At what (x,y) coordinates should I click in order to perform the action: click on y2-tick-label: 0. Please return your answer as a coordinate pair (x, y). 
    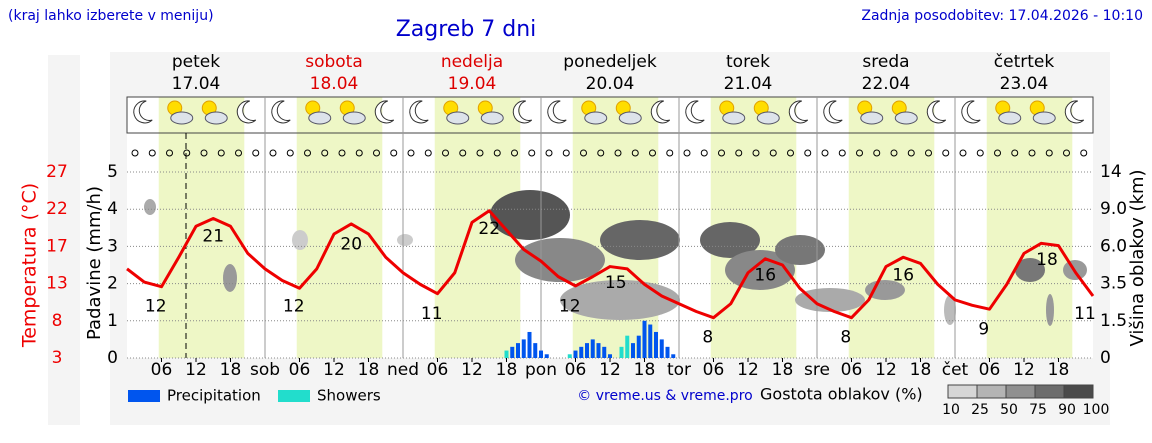
    Looking at the image, I should click on (1105, 358).